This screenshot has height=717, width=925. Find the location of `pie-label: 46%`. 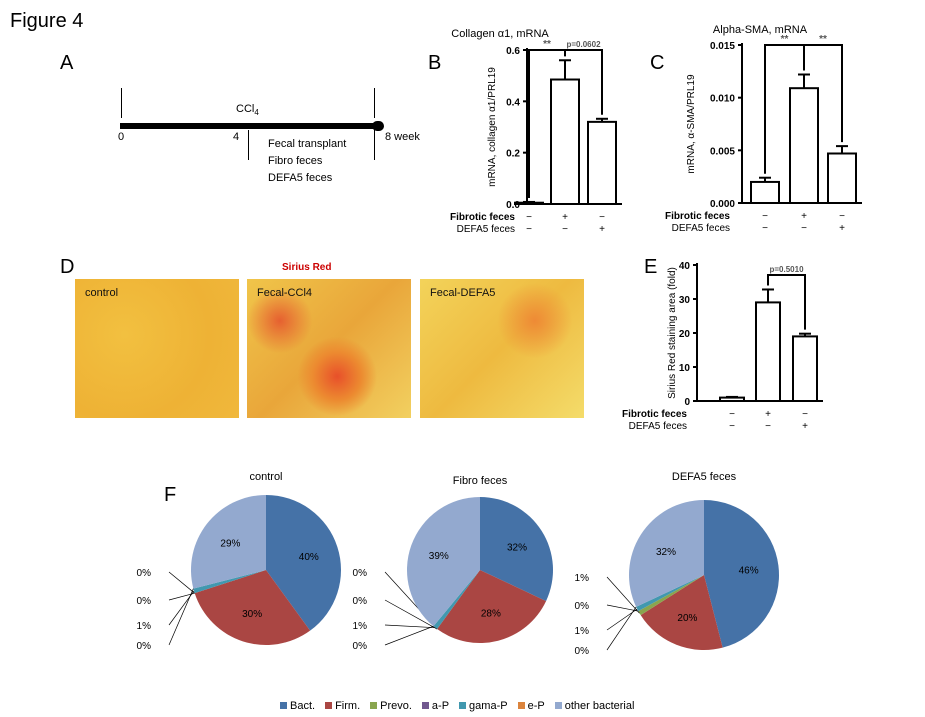

pie-label: 46% is located at coordinates (749, 570).